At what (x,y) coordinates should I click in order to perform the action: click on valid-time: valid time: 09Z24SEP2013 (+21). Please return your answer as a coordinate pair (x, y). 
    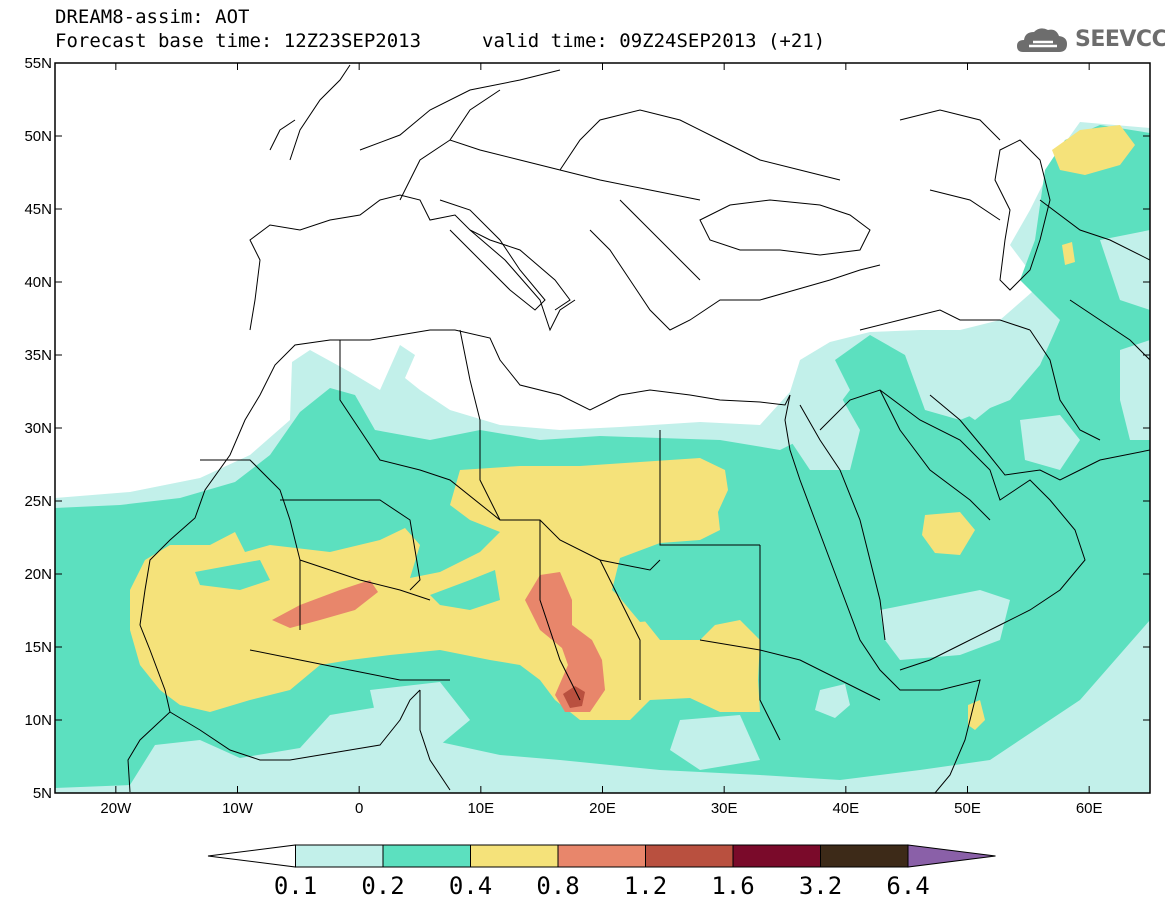
    Looking at the image, I should click on (654, 41).